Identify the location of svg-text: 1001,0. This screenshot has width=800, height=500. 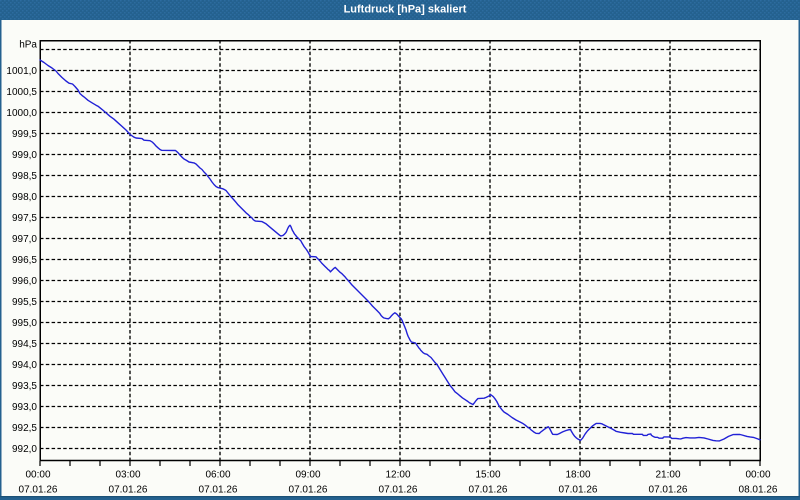
(21, 71).